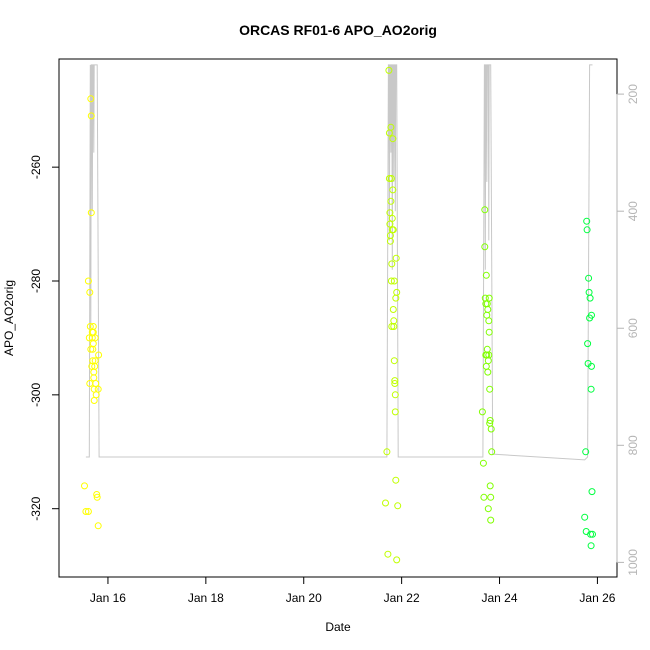  I want to click on x-tick-label: Jan 16, so click(108, 598).